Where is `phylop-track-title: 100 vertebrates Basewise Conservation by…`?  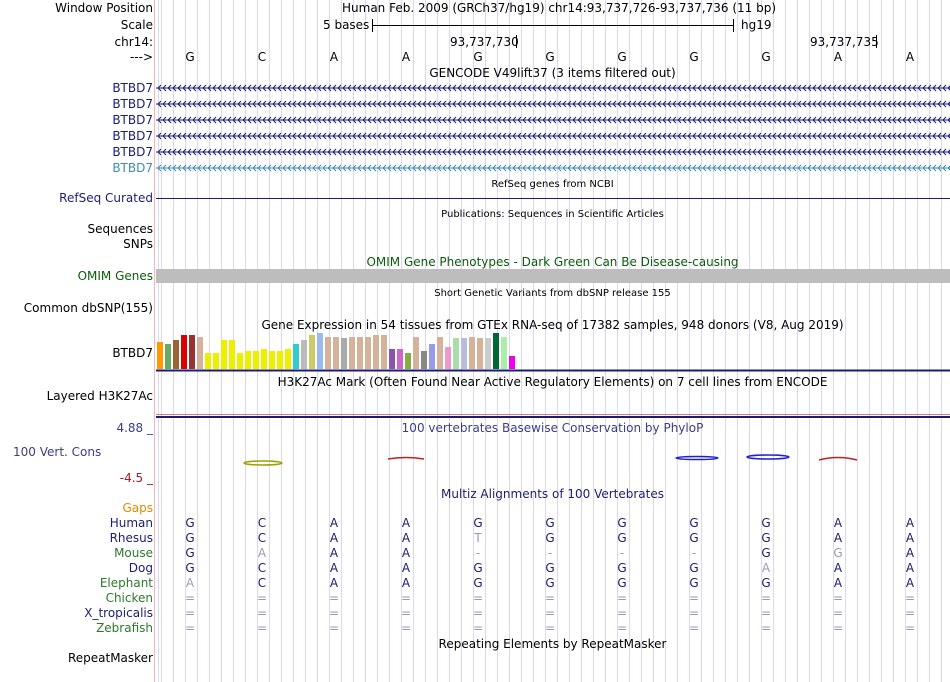 phylop-track-title: 100 vertebrates Basewise Conservation by… is located at coordinates (552, 428).